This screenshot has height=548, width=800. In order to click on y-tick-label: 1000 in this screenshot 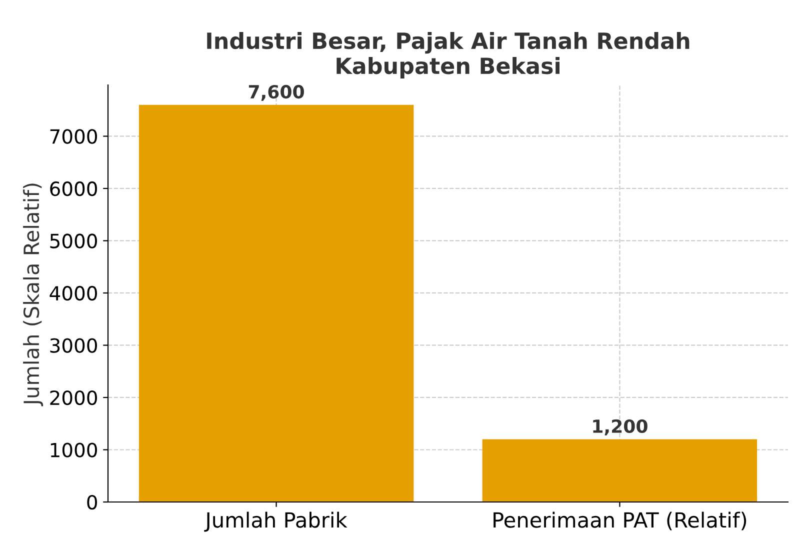, I will do `click(73, 450)`.